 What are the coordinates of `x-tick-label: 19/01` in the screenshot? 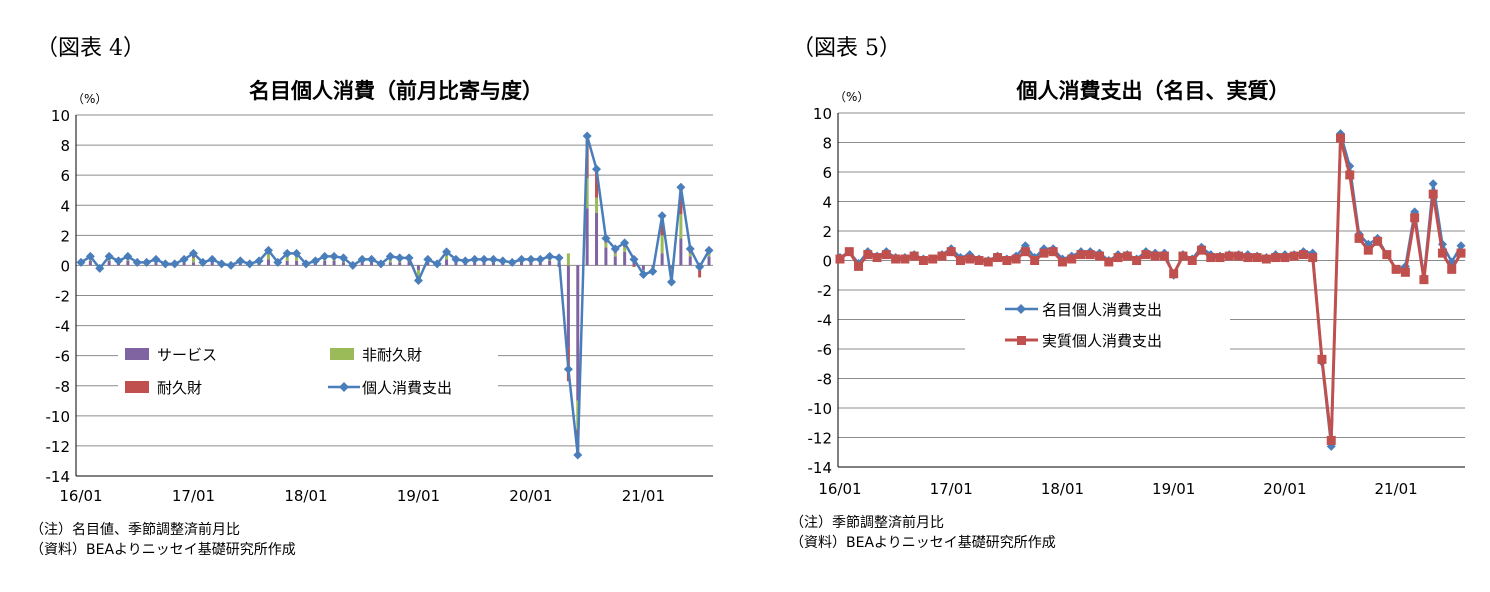 It's located at (1173, 489).